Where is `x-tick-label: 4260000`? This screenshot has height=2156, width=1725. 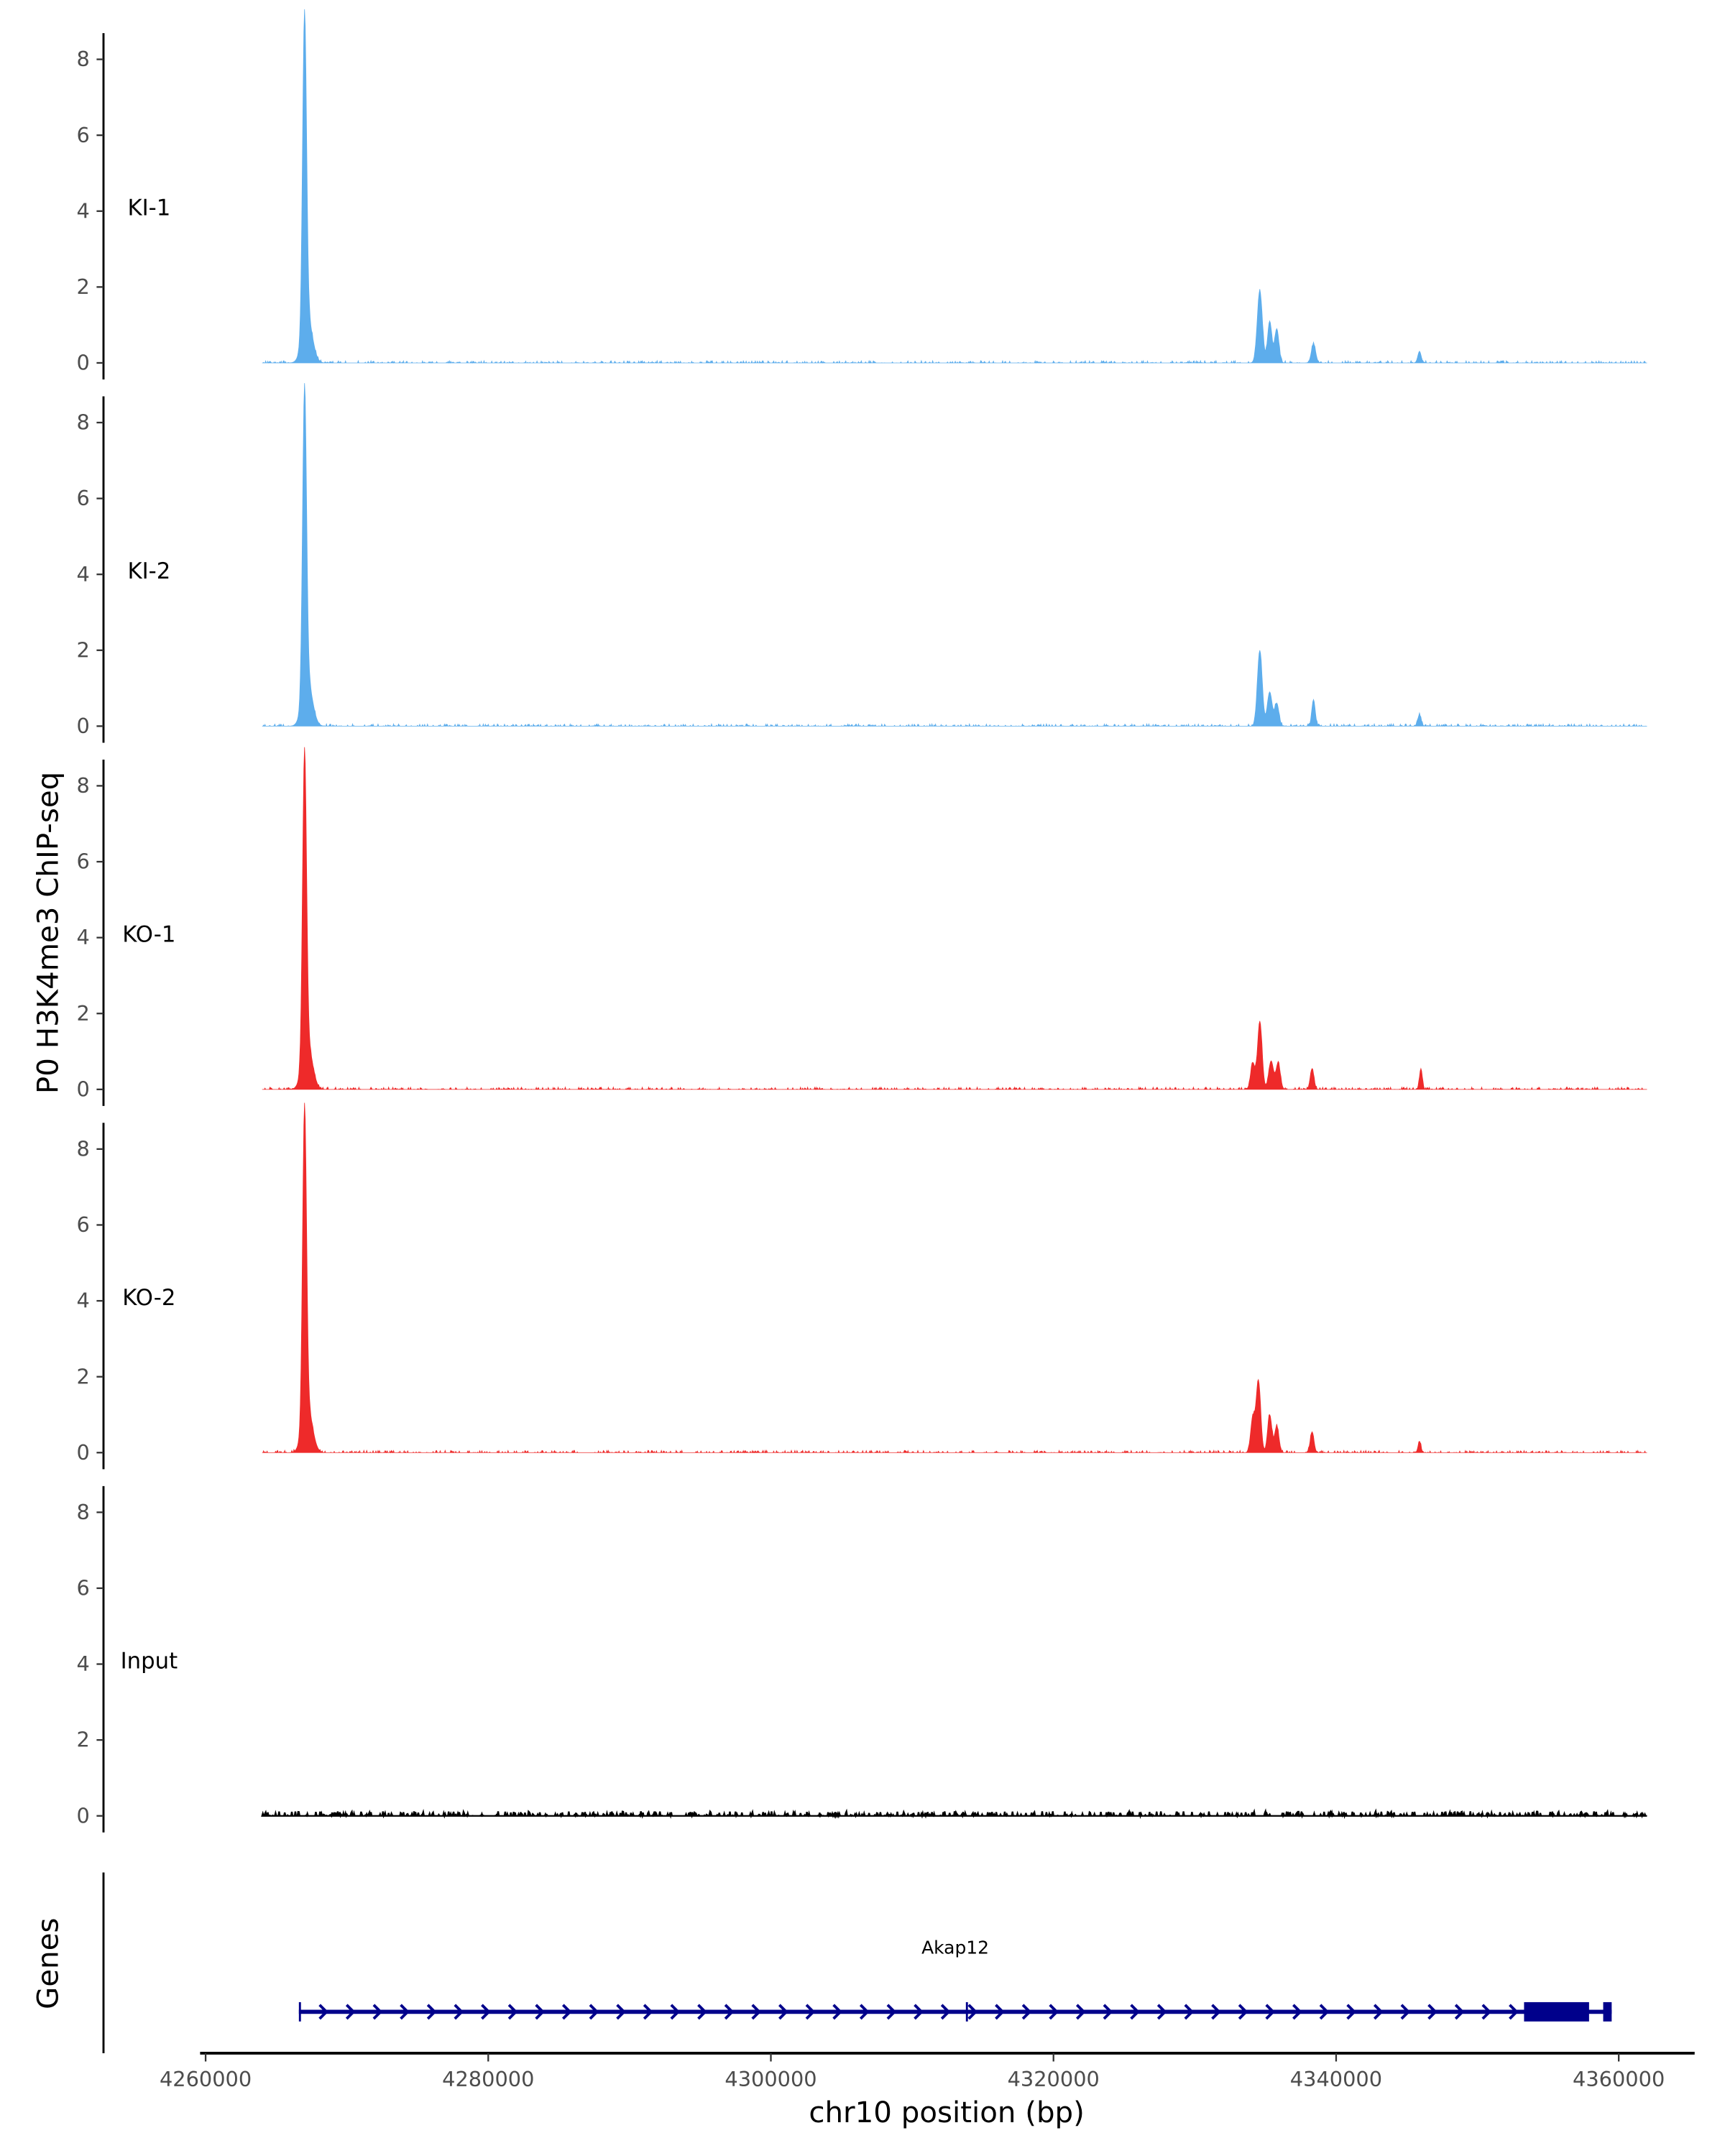 x-tick-label: 4260000 is located at coordinates (206, 2079).